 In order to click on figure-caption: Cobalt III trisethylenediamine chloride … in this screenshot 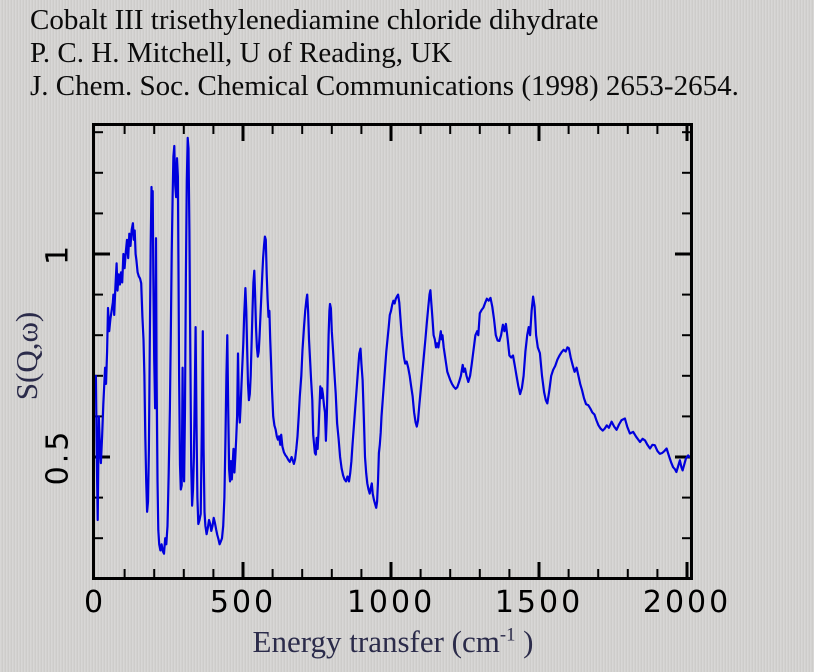, I will do `click(384, 53)`.